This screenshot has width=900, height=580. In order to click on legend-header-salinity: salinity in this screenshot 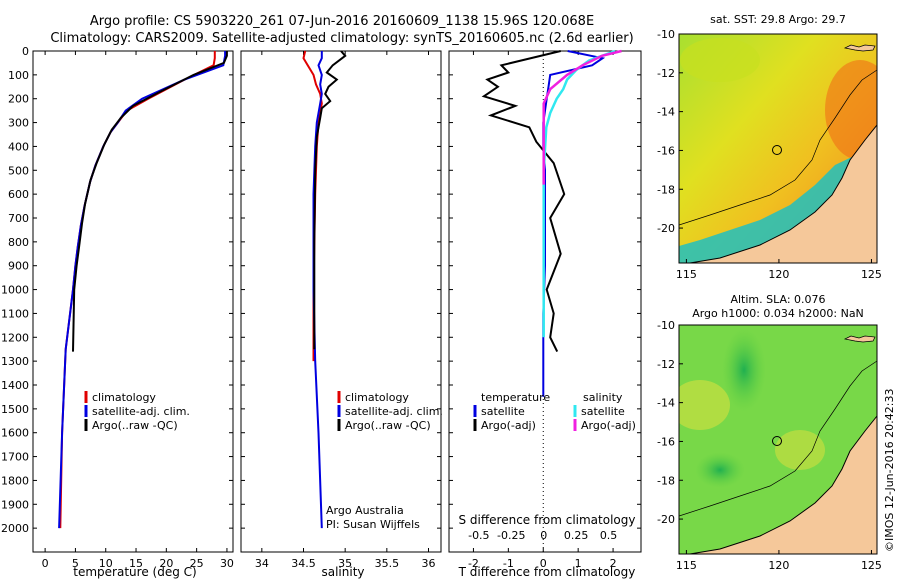, I will do `click(603, 397)`.